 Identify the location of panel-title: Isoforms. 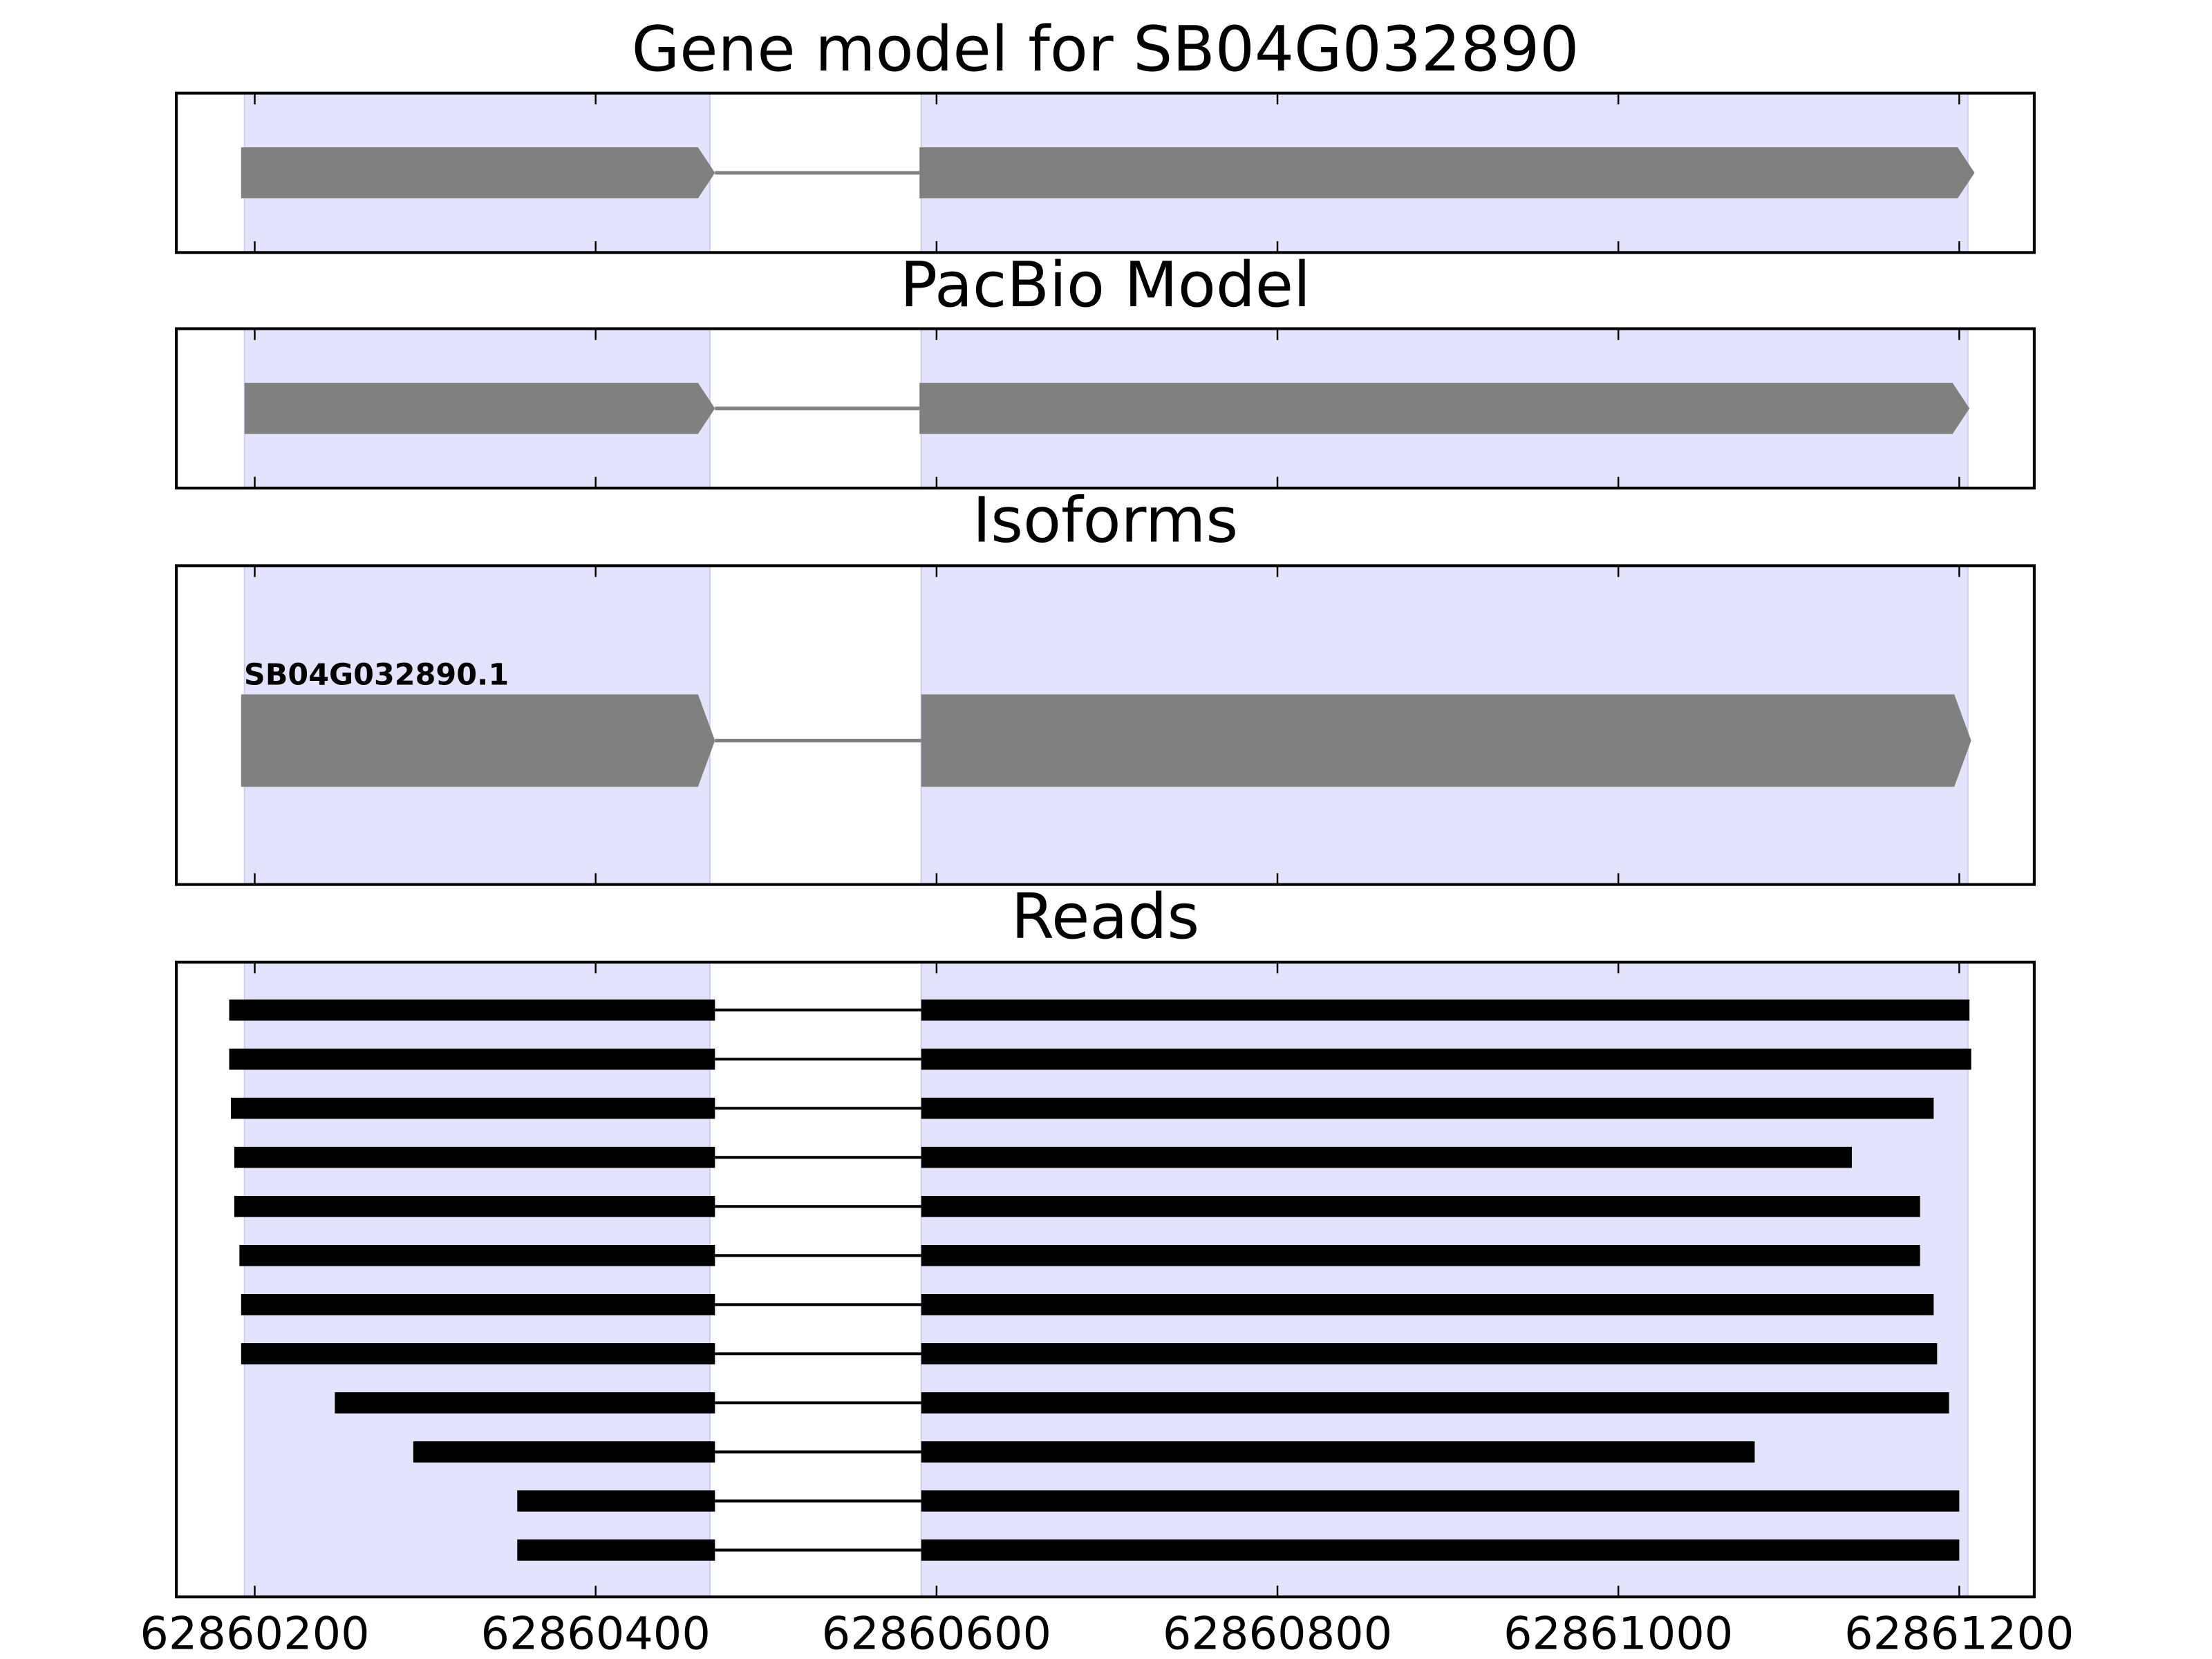
(1105, 521).